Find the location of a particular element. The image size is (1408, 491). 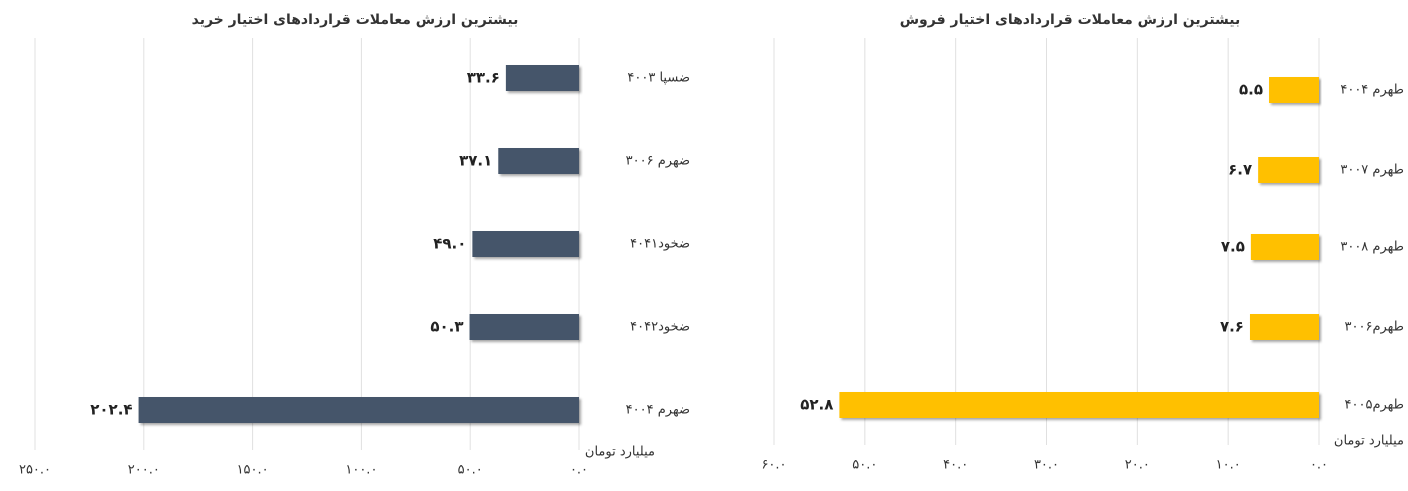

x-tick-label: ۶۰.۰ is located at coordinates (773, 465).